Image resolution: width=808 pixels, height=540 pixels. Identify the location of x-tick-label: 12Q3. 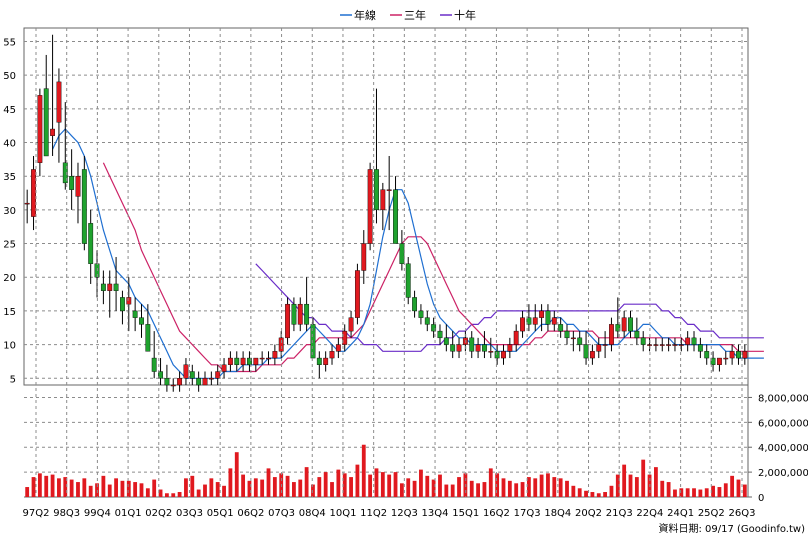
(404, 513).